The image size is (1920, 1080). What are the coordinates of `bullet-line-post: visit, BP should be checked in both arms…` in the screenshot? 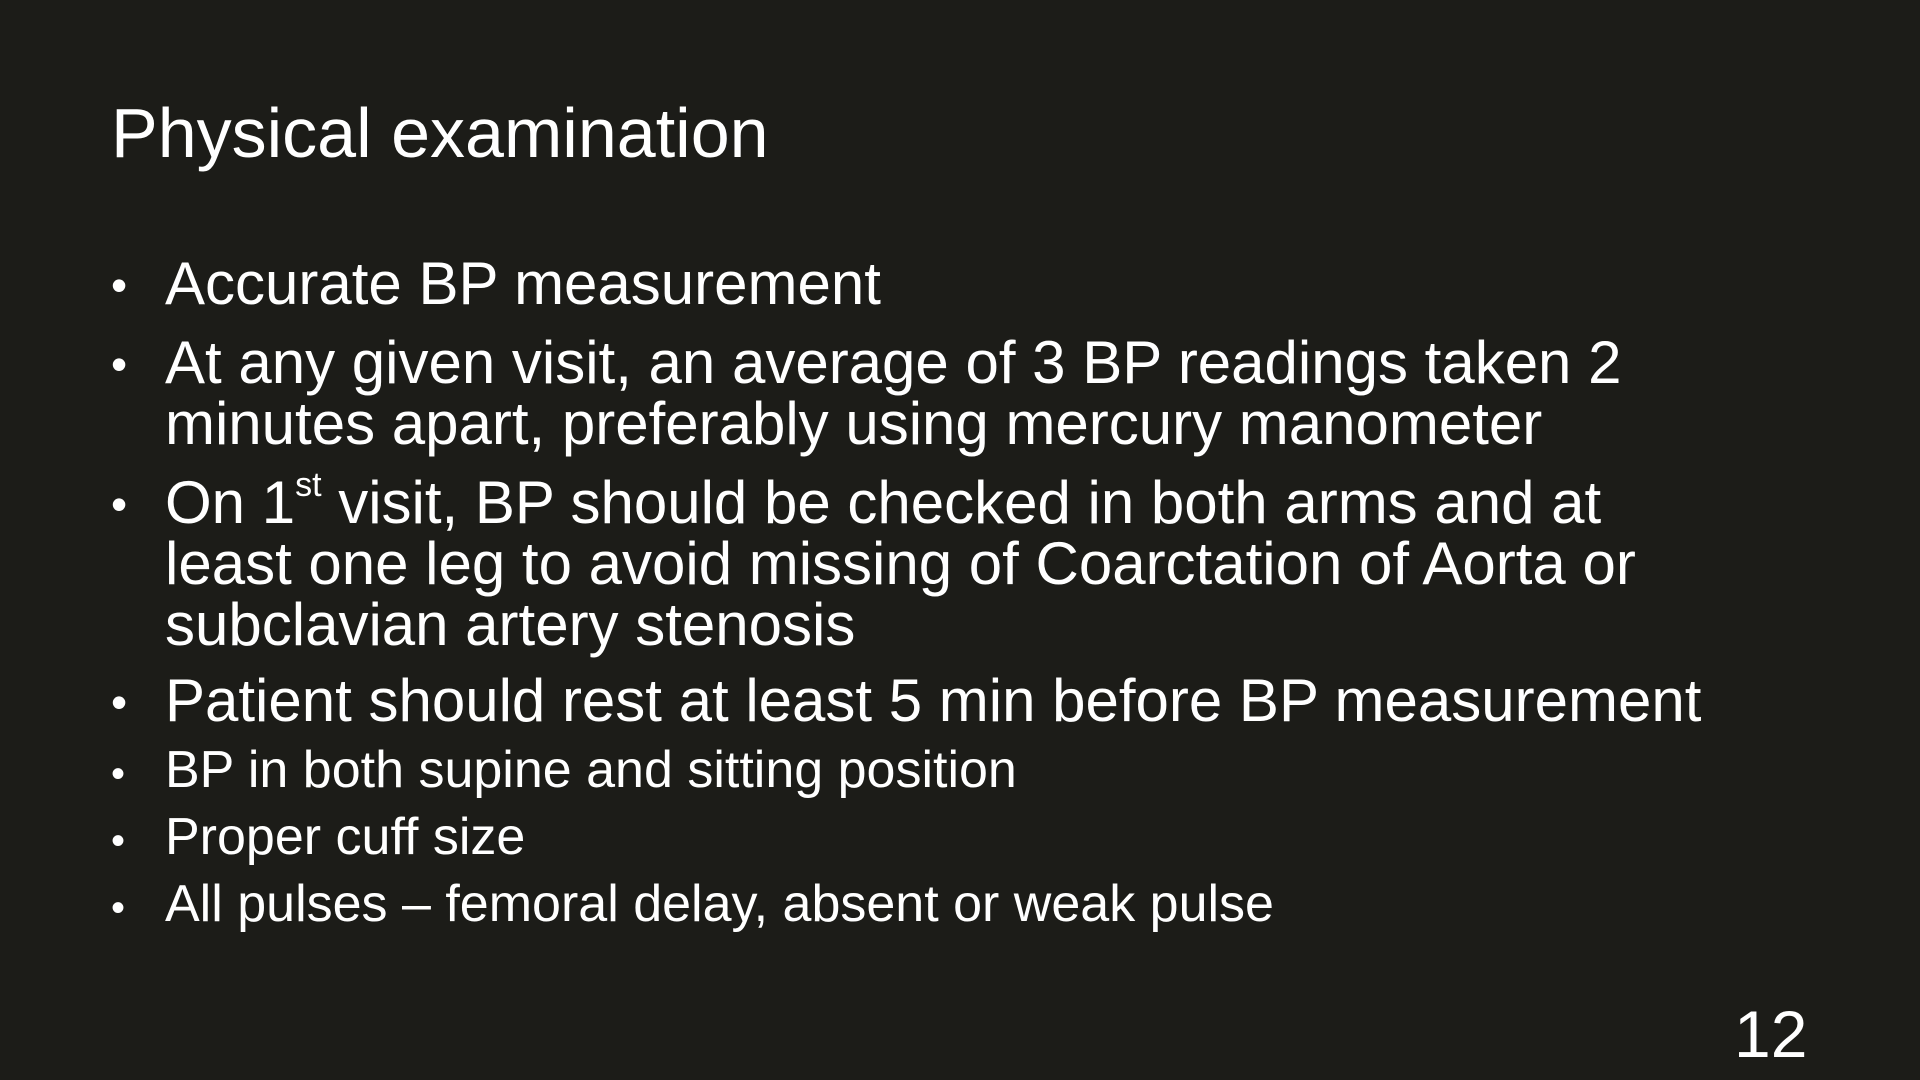 It's located at (961, 502).